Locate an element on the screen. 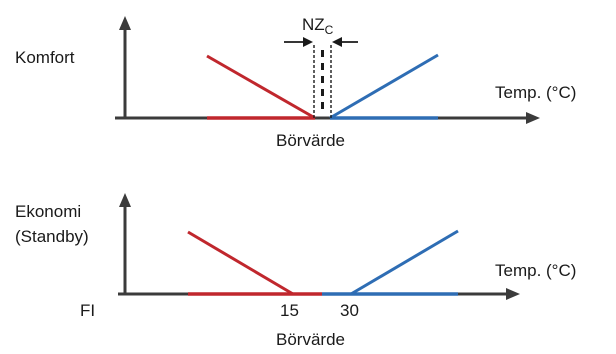 This screenshot has height=354, width=616. bottom-x-label: Temp. (°C) is located at coordinates (535, 270).